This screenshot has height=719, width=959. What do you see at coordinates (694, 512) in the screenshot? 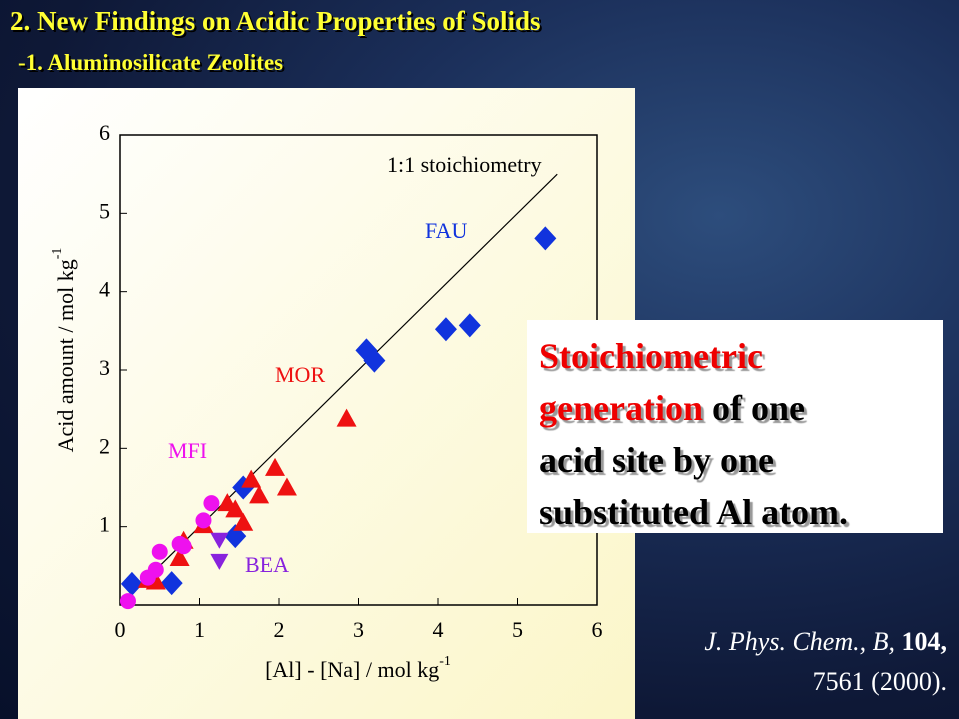
I see `callout-text: substituted Al atom.` at bounding box center [694, 512].